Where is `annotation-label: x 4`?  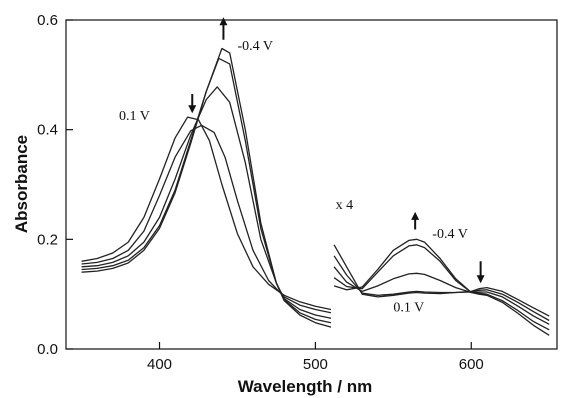 annotation-label: x 4 is located at coordinates (345, 205).